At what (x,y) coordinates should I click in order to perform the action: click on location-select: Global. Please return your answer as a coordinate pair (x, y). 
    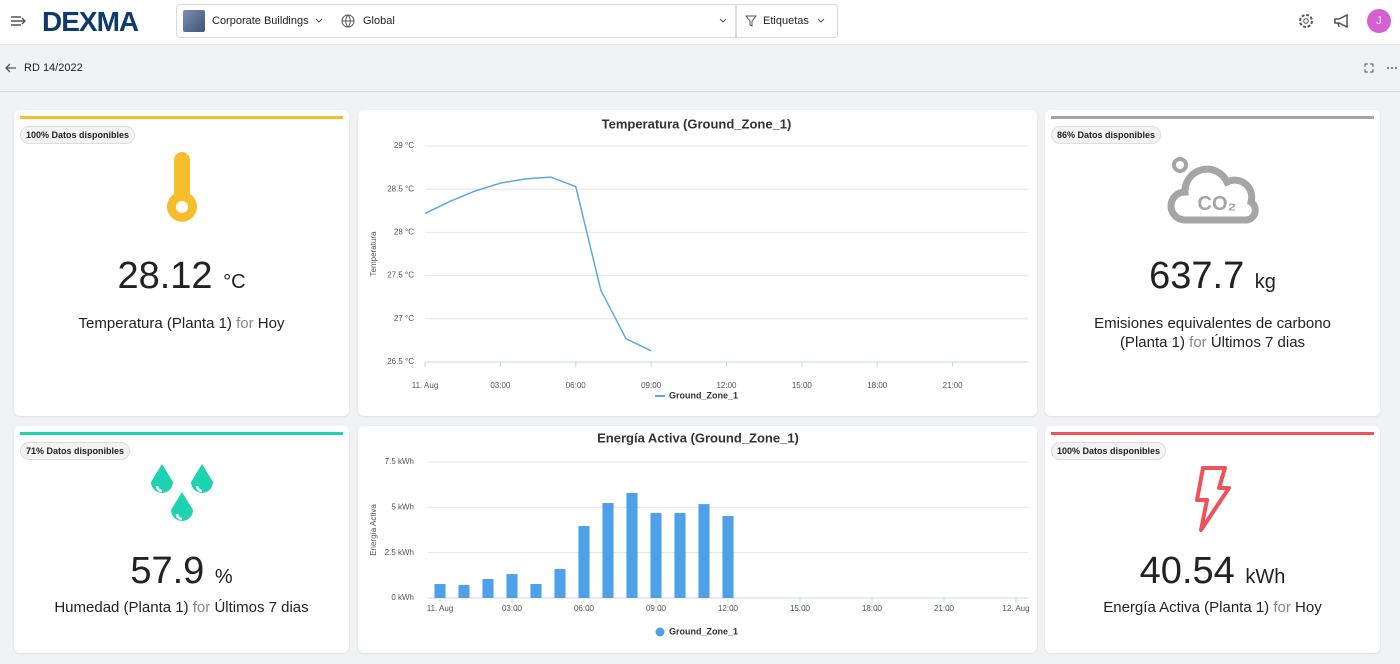
    Looking at the image, I should click on (534, 21).